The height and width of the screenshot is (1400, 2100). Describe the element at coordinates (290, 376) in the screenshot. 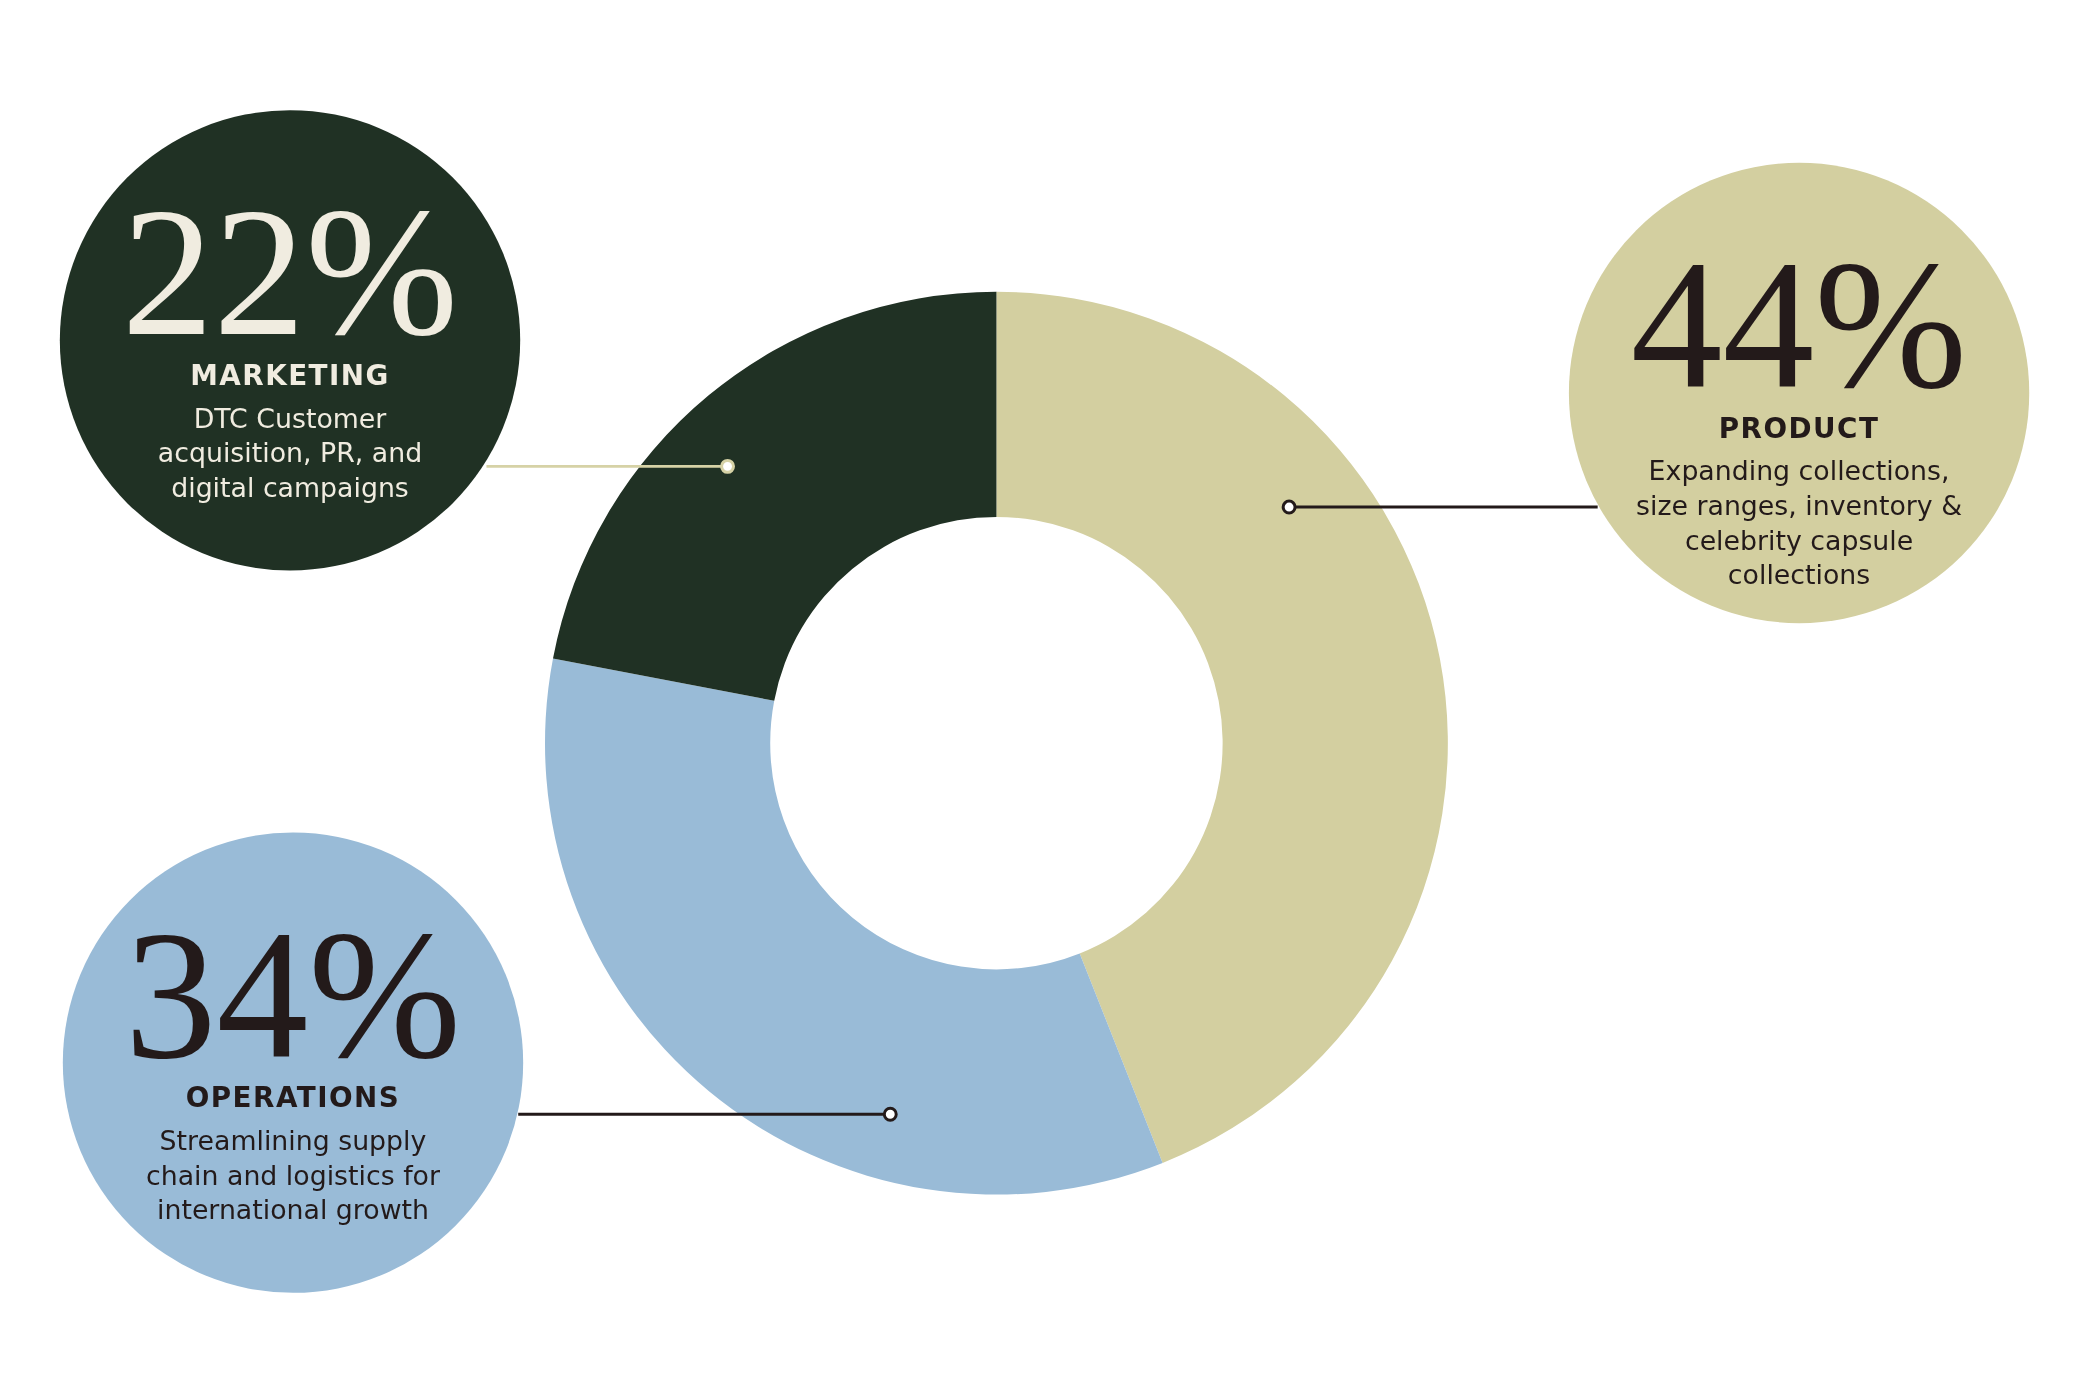

I see `slice-label: MARKETING` at that location.